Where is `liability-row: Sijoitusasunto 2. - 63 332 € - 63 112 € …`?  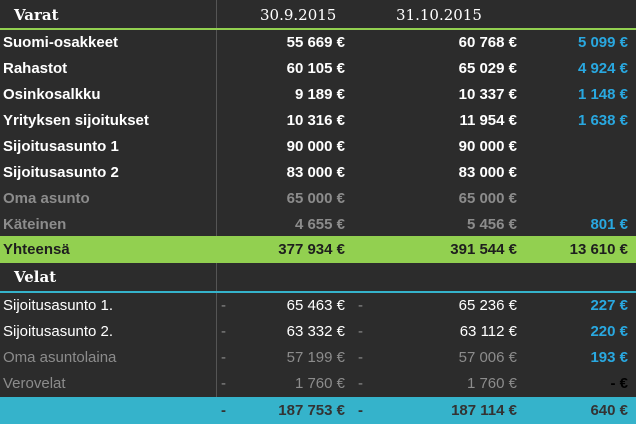
liability-row: Sijoitusasunto 2. - 63 332 € - 63 112 € … is located at coordinates (318, 332).